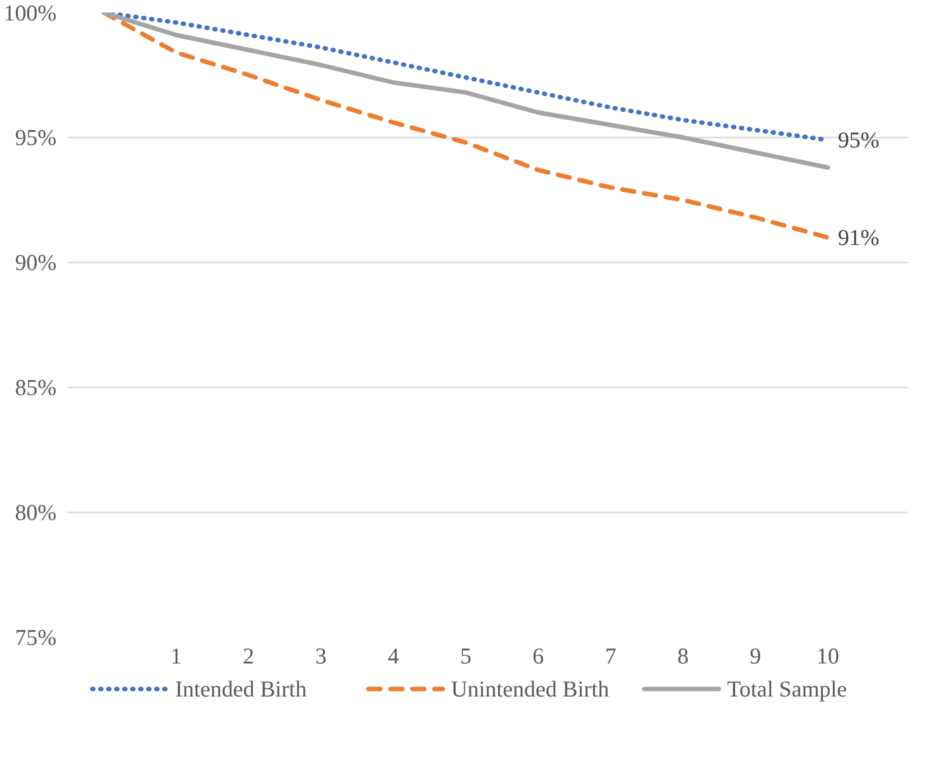 The image size is (945, 775). Describe the element at coordinates (538, 656) in the screenshot. I see `x-tick-label: 6` at that location.